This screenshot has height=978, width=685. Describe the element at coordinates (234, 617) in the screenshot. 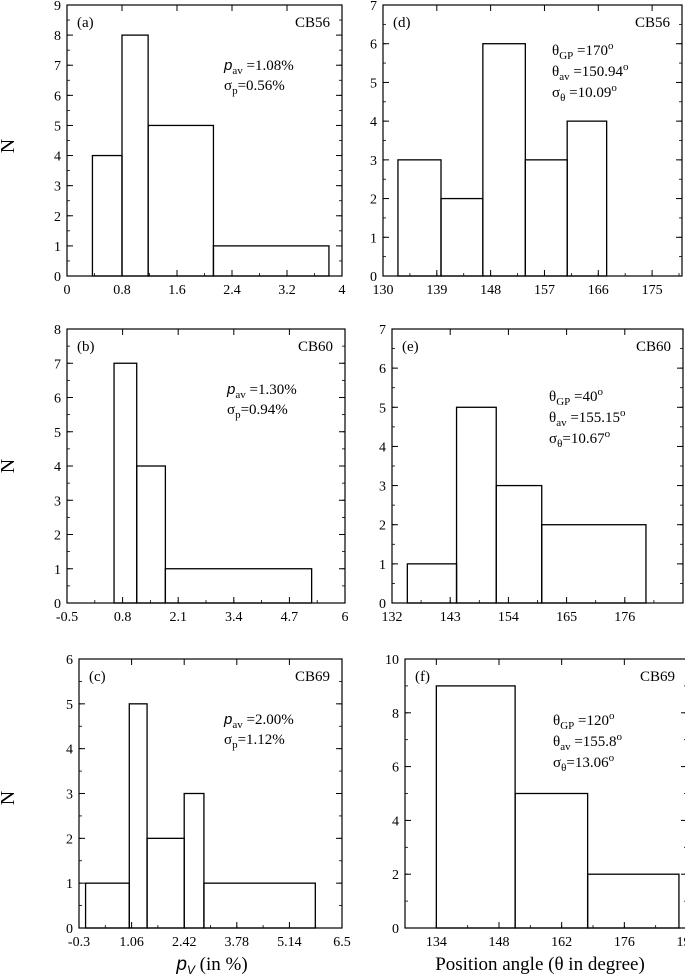

I see `x-tick-label: 3.4` at that location.